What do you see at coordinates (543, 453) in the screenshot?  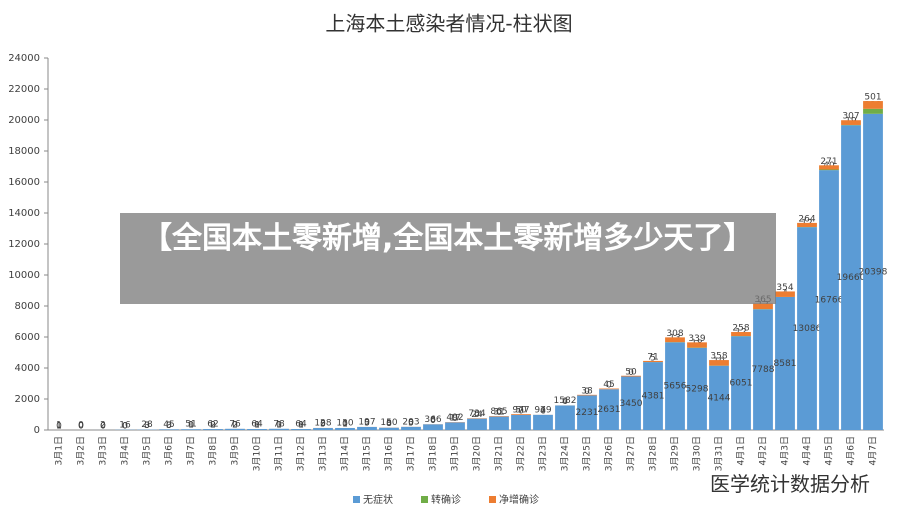 I see `x-tick-label: 3月23日` at bounding box center [543, 453].